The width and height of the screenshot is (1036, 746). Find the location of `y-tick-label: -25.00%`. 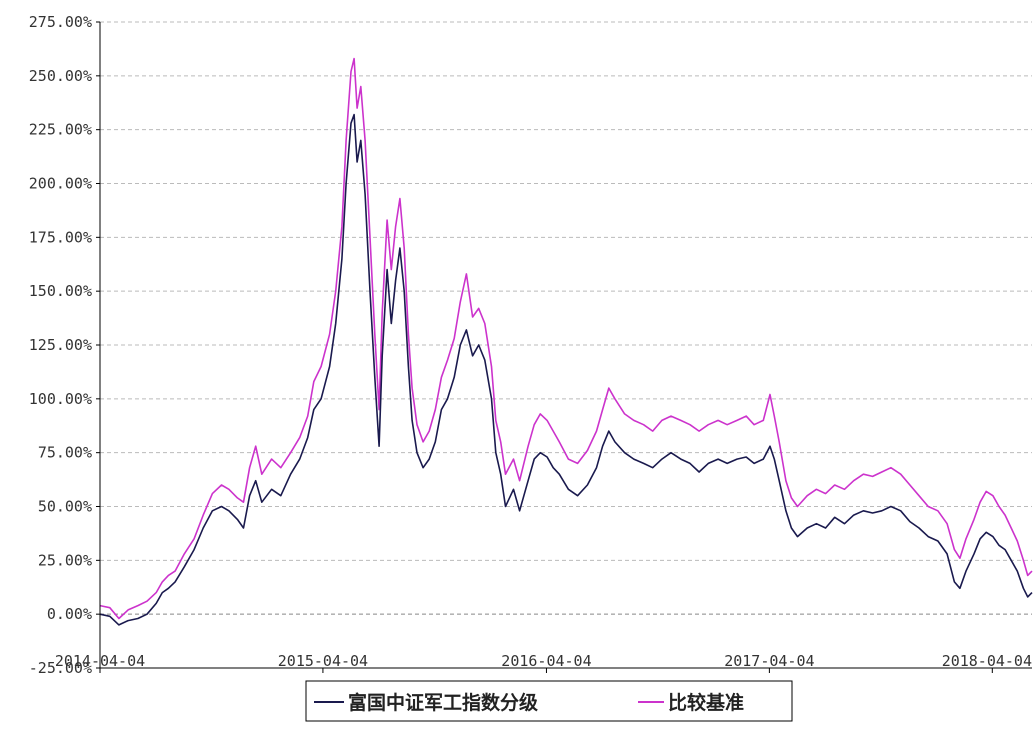

y-tick-label: -25.00% is located at coordinates (60, 668).